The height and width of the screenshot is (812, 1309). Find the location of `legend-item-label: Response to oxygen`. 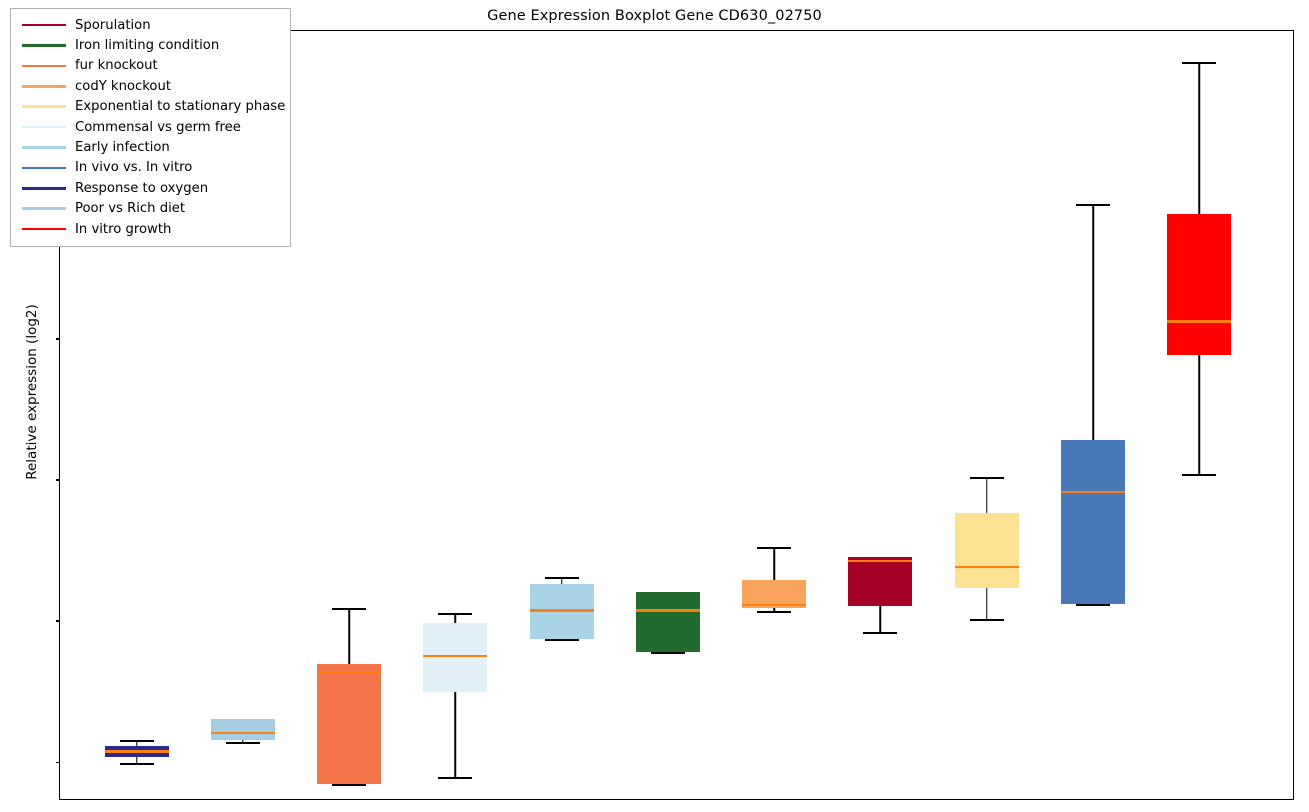

legend-item-label: Response to oxygen is located at coordinates (142, 188).